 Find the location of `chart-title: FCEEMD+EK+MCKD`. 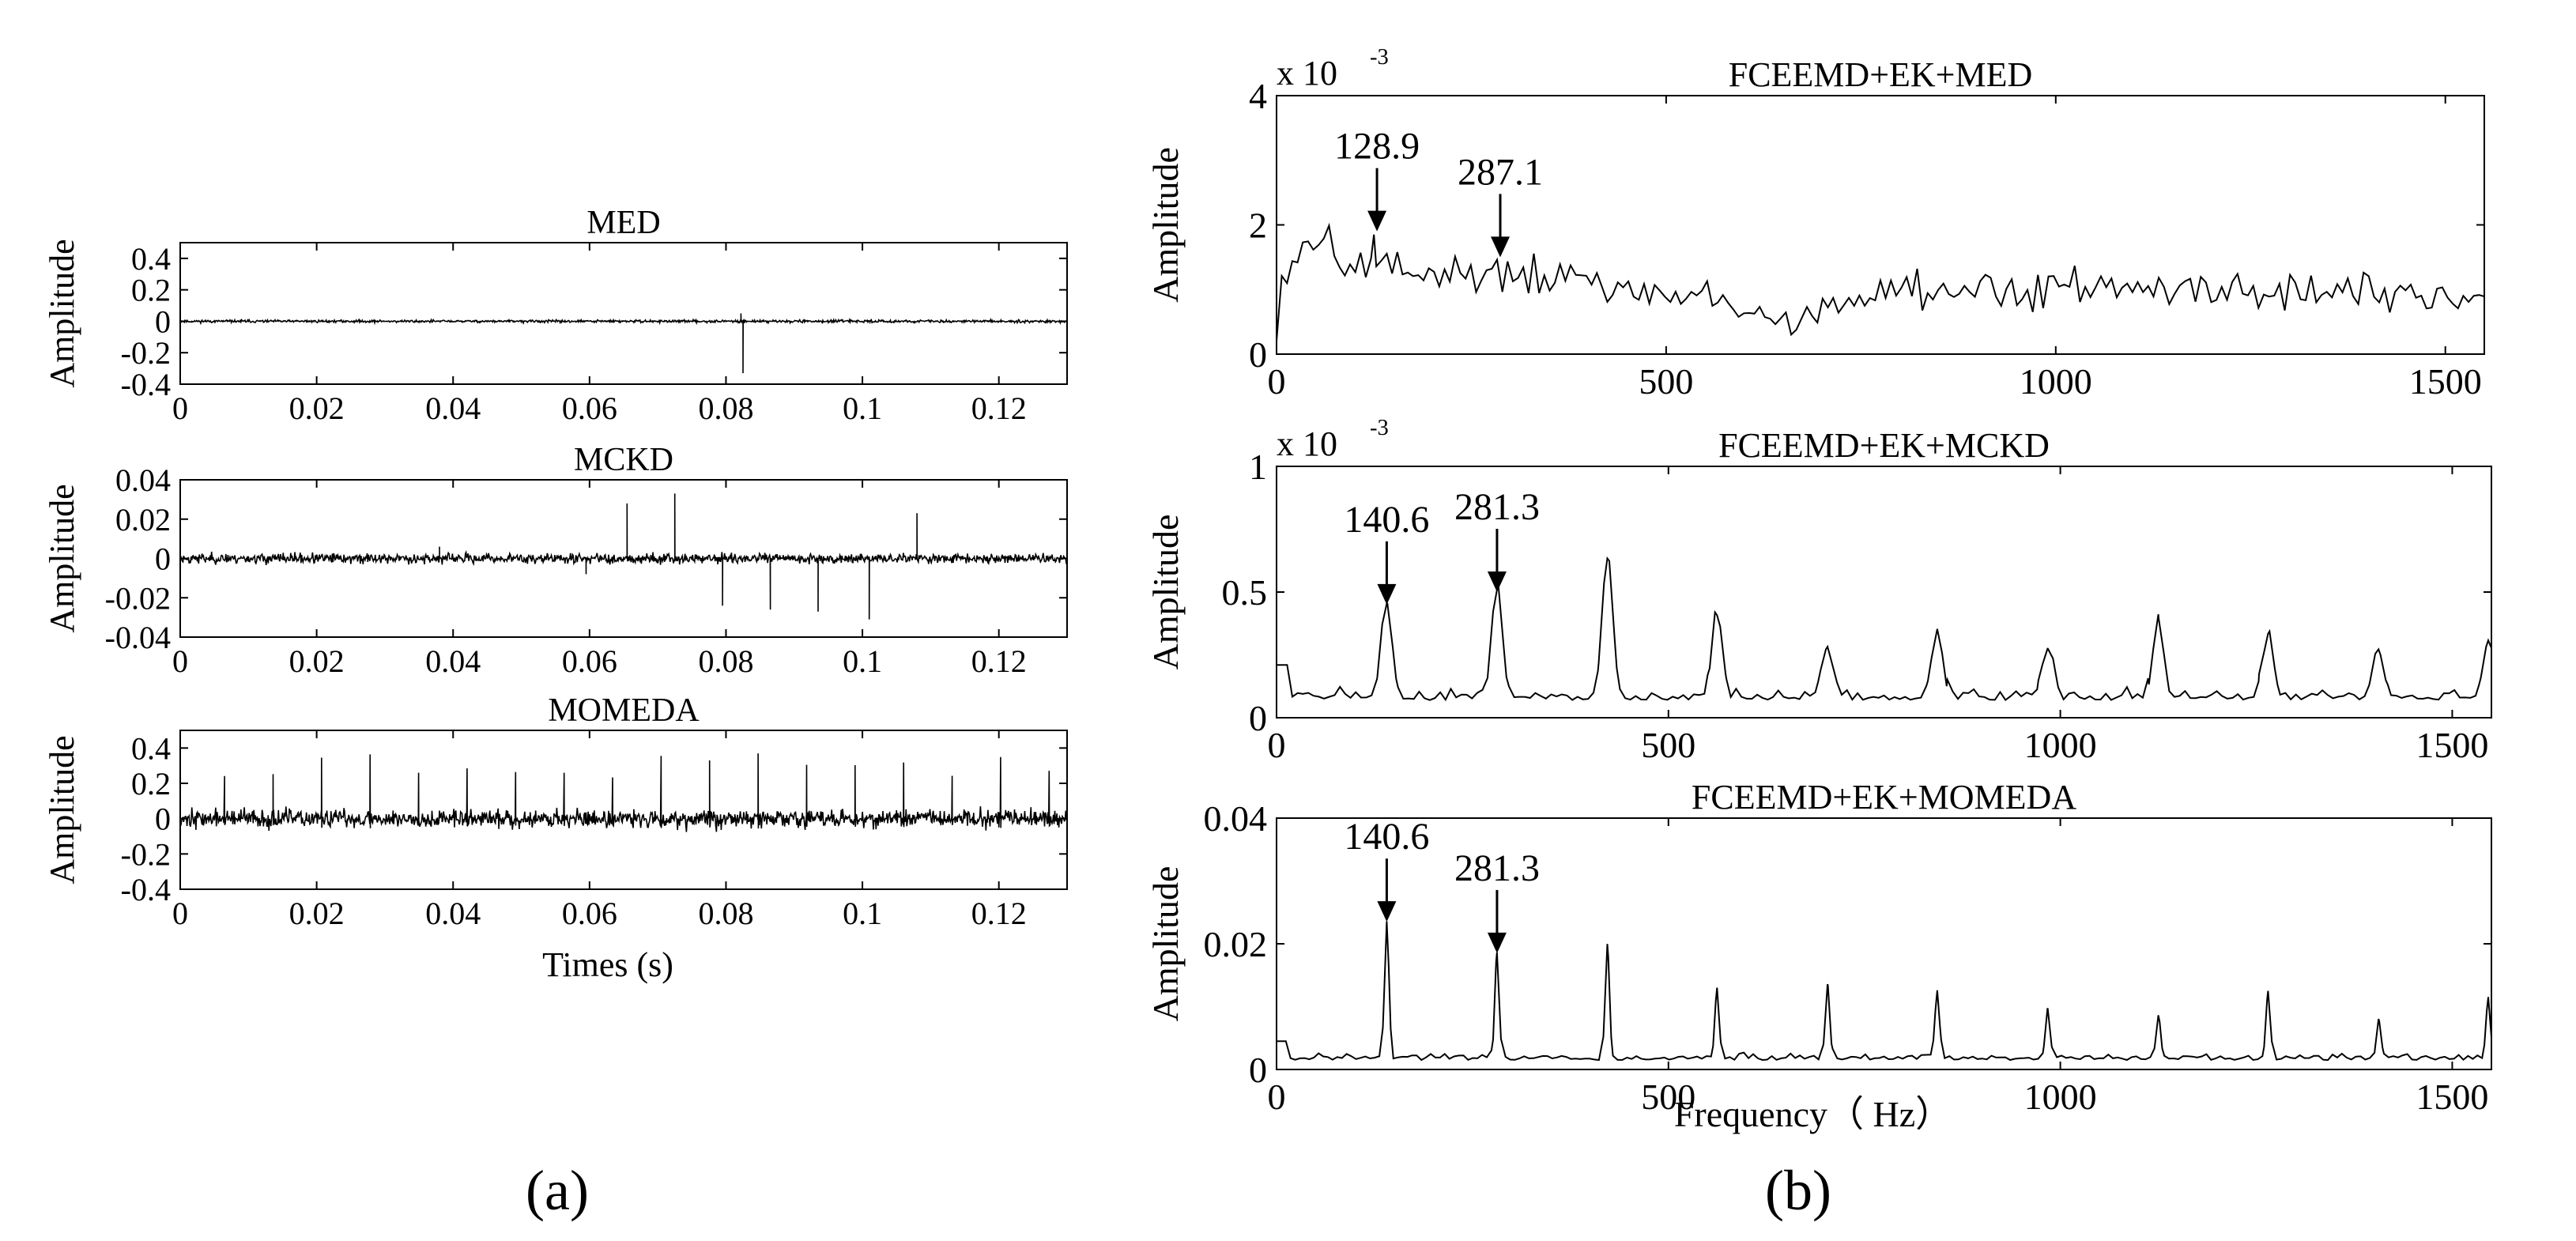

chart-title: FCEEMD+EK+MCKD is located at coordinates (1884, 446).